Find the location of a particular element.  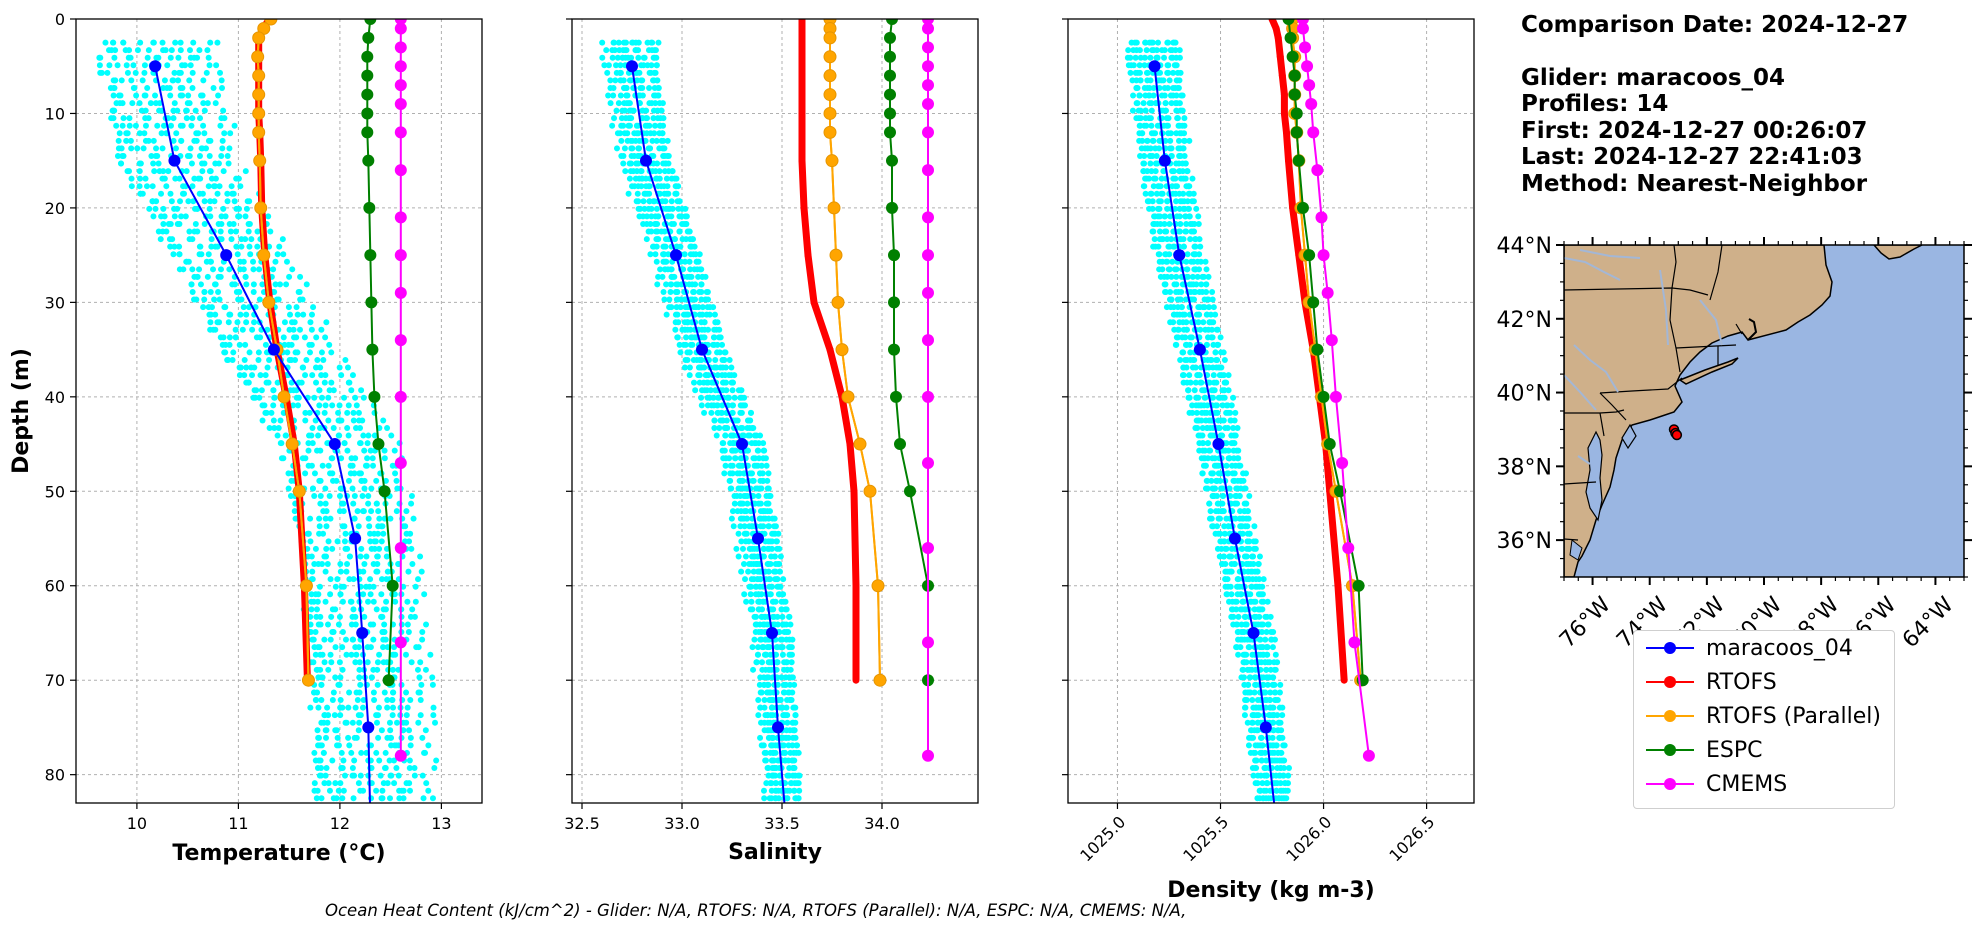

series-point-rtofs is located at coordinates (1344, 680).